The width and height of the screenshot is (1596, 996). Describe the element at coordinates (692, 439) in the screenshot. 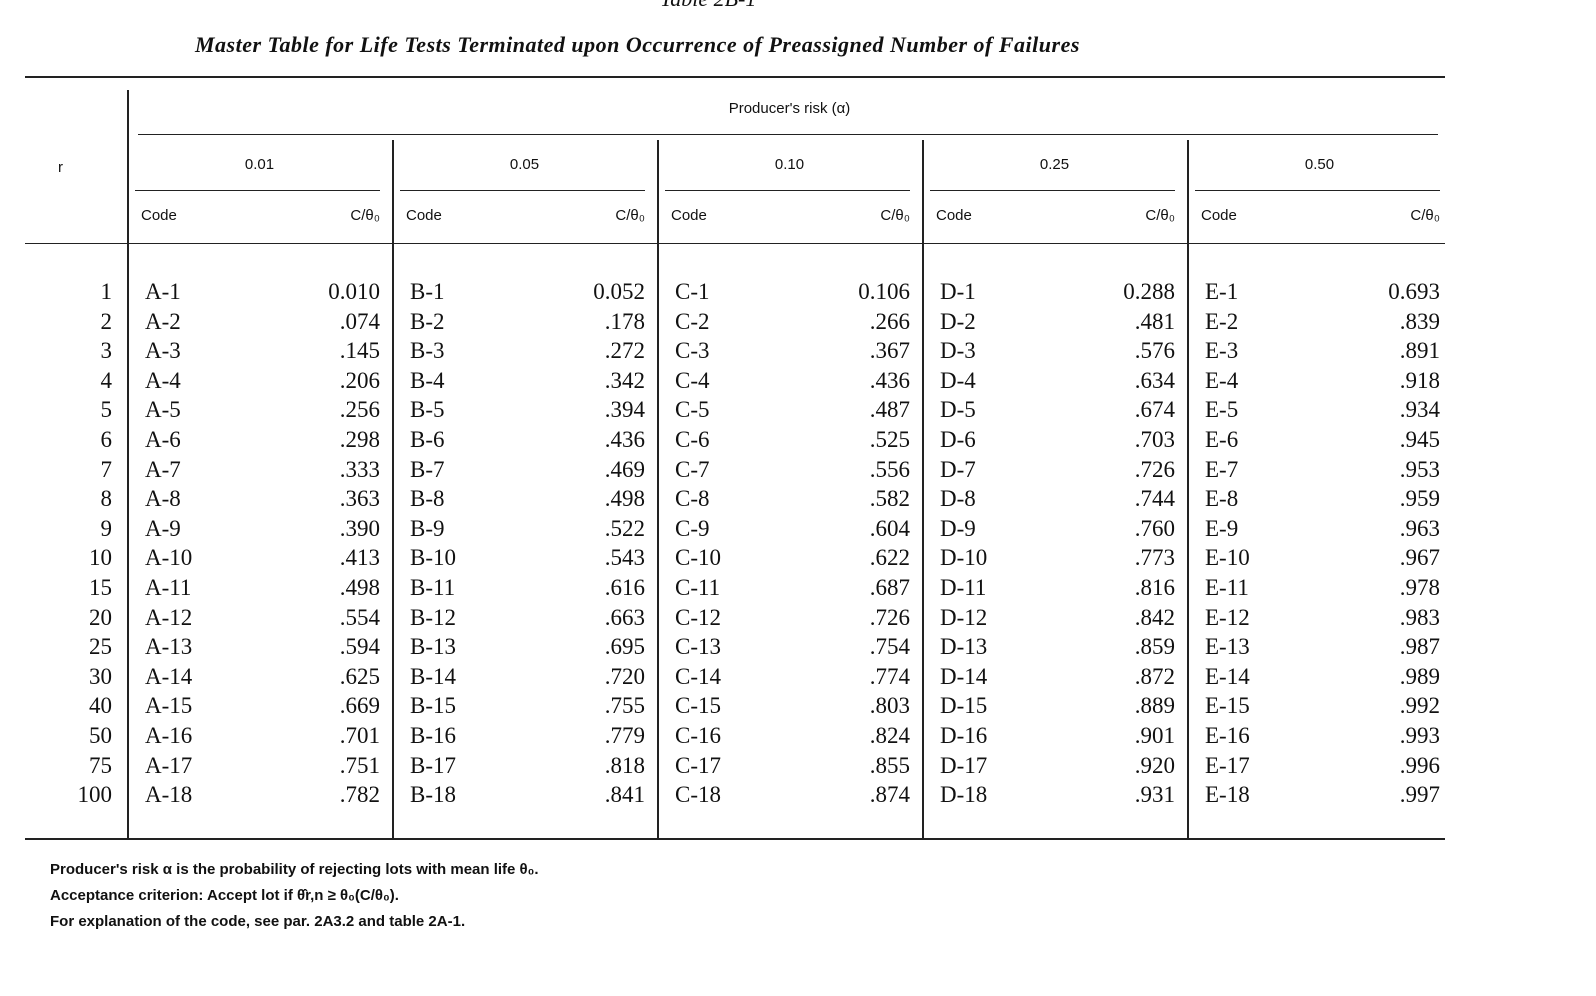

I see `code: C-6` at that location.